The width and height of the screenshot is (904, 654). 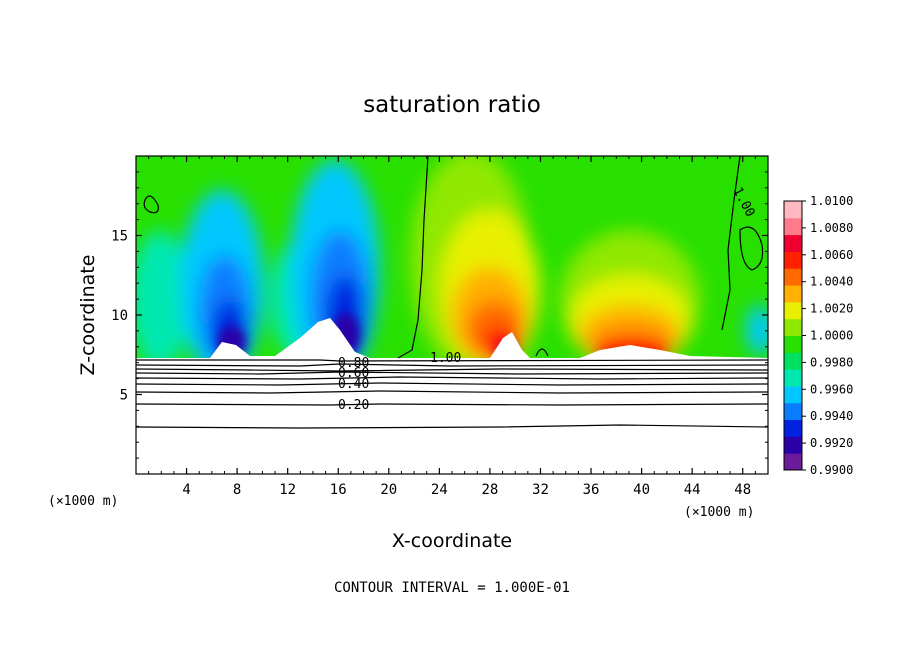 I want to click on contour-label-0.60: 0.60, so click(x=353, y=373).